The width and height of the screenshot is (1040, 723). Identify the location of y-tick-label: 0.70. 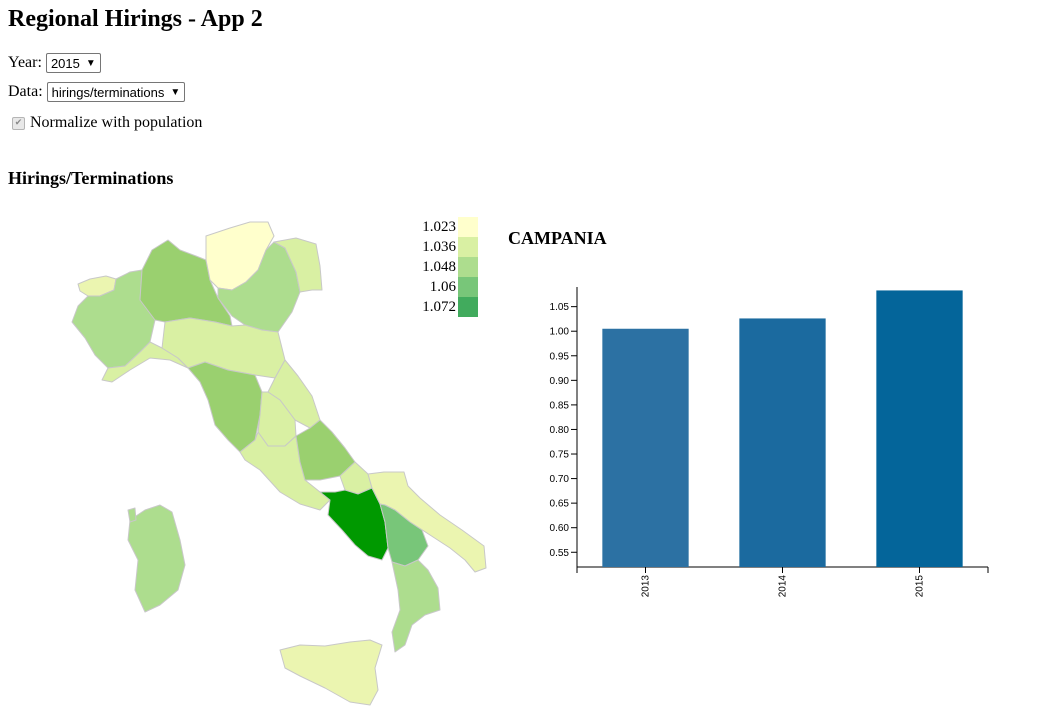
(560, 479).